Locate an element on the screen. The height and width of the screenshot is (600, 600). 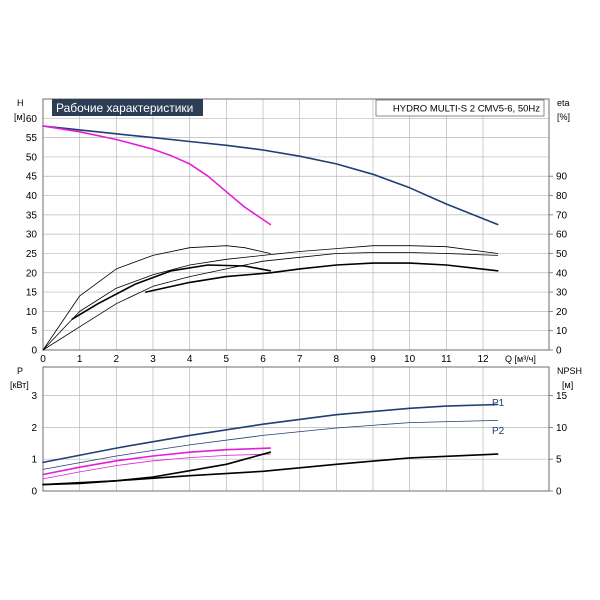
top-y-left-tick-label: 10 is located at coordinates (32, 312).